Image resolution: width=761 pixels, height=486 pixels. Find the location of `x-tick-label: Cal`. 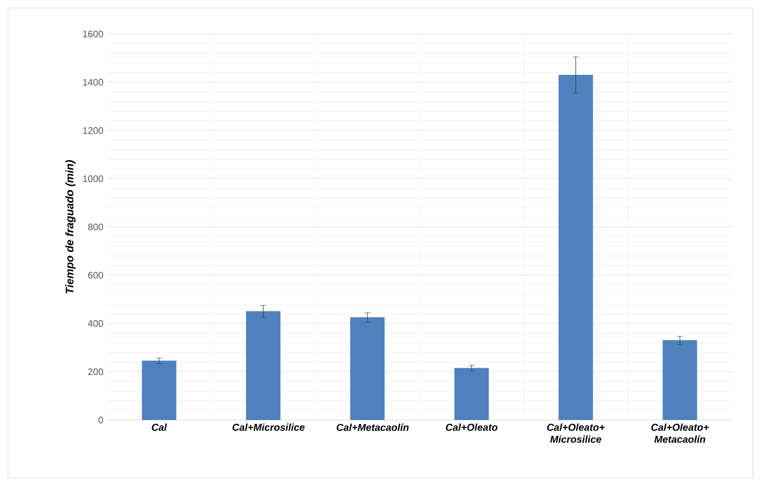

x-tick-label: Cal is located at coordinates (159, 427).